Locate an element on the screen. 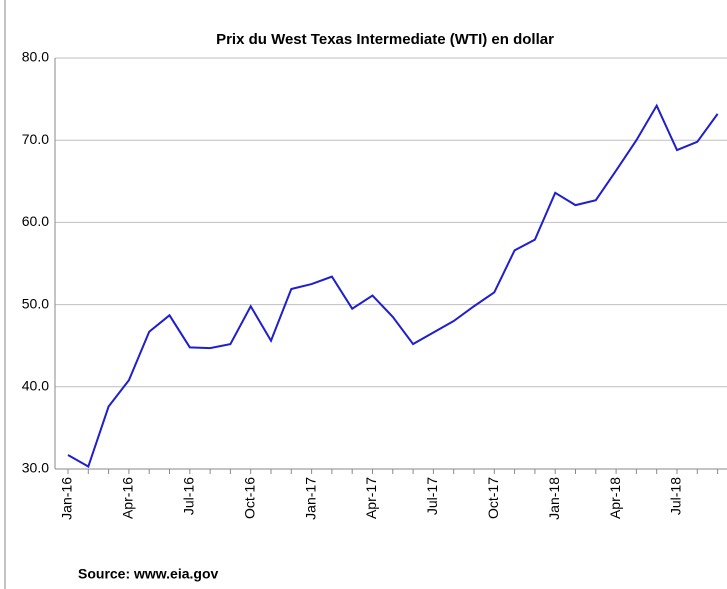 The image size is (727, 589). y-tick-label: 60.0 is located at coordinates (35, 221).